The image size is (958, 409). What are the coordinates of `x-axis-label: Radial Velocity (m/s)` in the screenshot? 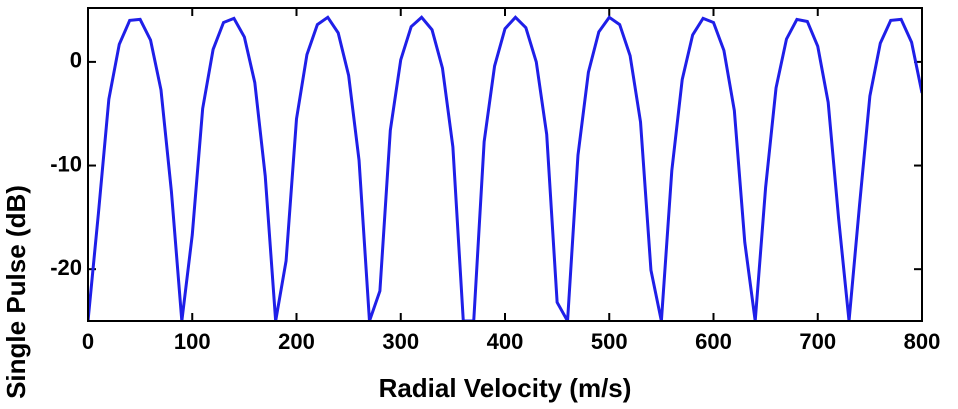 It's located at (505, 388).